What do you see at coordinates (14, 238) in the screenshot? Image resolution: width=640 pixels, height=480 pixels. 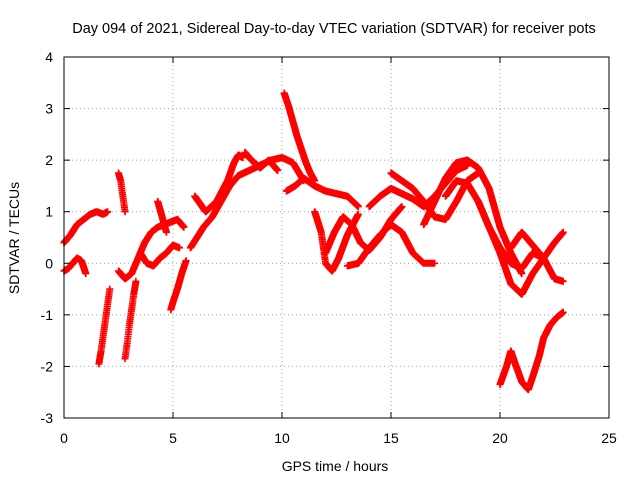 I see `y-axis-label: SDTVAR / TECUs` at bounding box center [14, 238].